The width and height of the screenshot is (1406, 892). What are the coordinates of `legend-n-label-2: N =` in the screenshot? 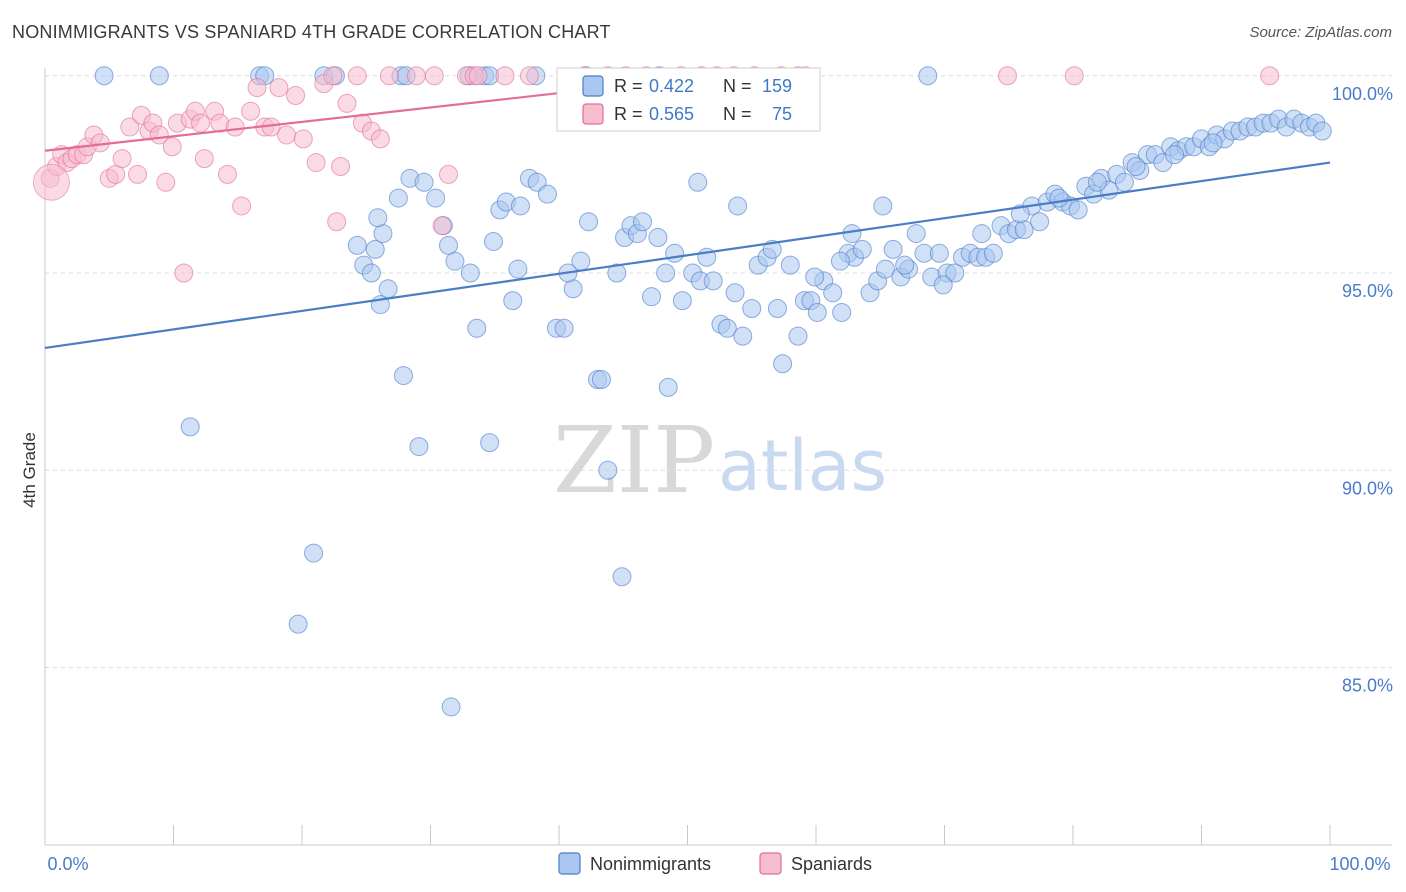 It's located at (737, 114).